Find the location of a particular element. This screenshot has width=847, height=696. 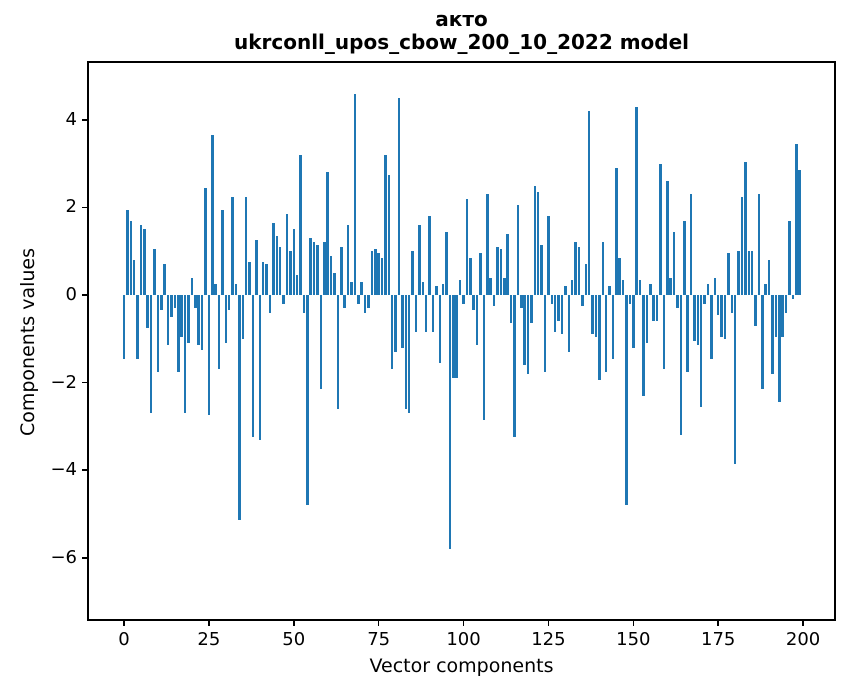

y-tick-label: 4 is located at coordinates (71, 119).